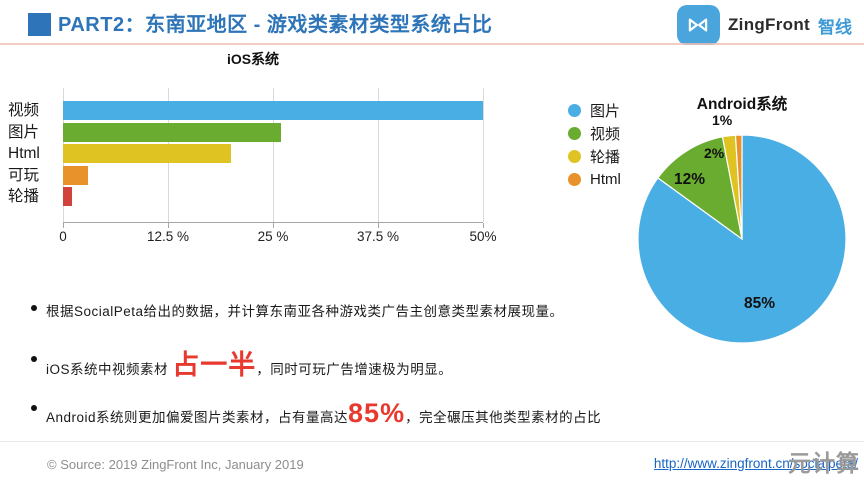 This screenshot has height=481, width=864. What do you see at coordinates (214, 365) in the screenshot?
I see `bullet-highlight-text: 占一半` at bounding box center [214, 365].